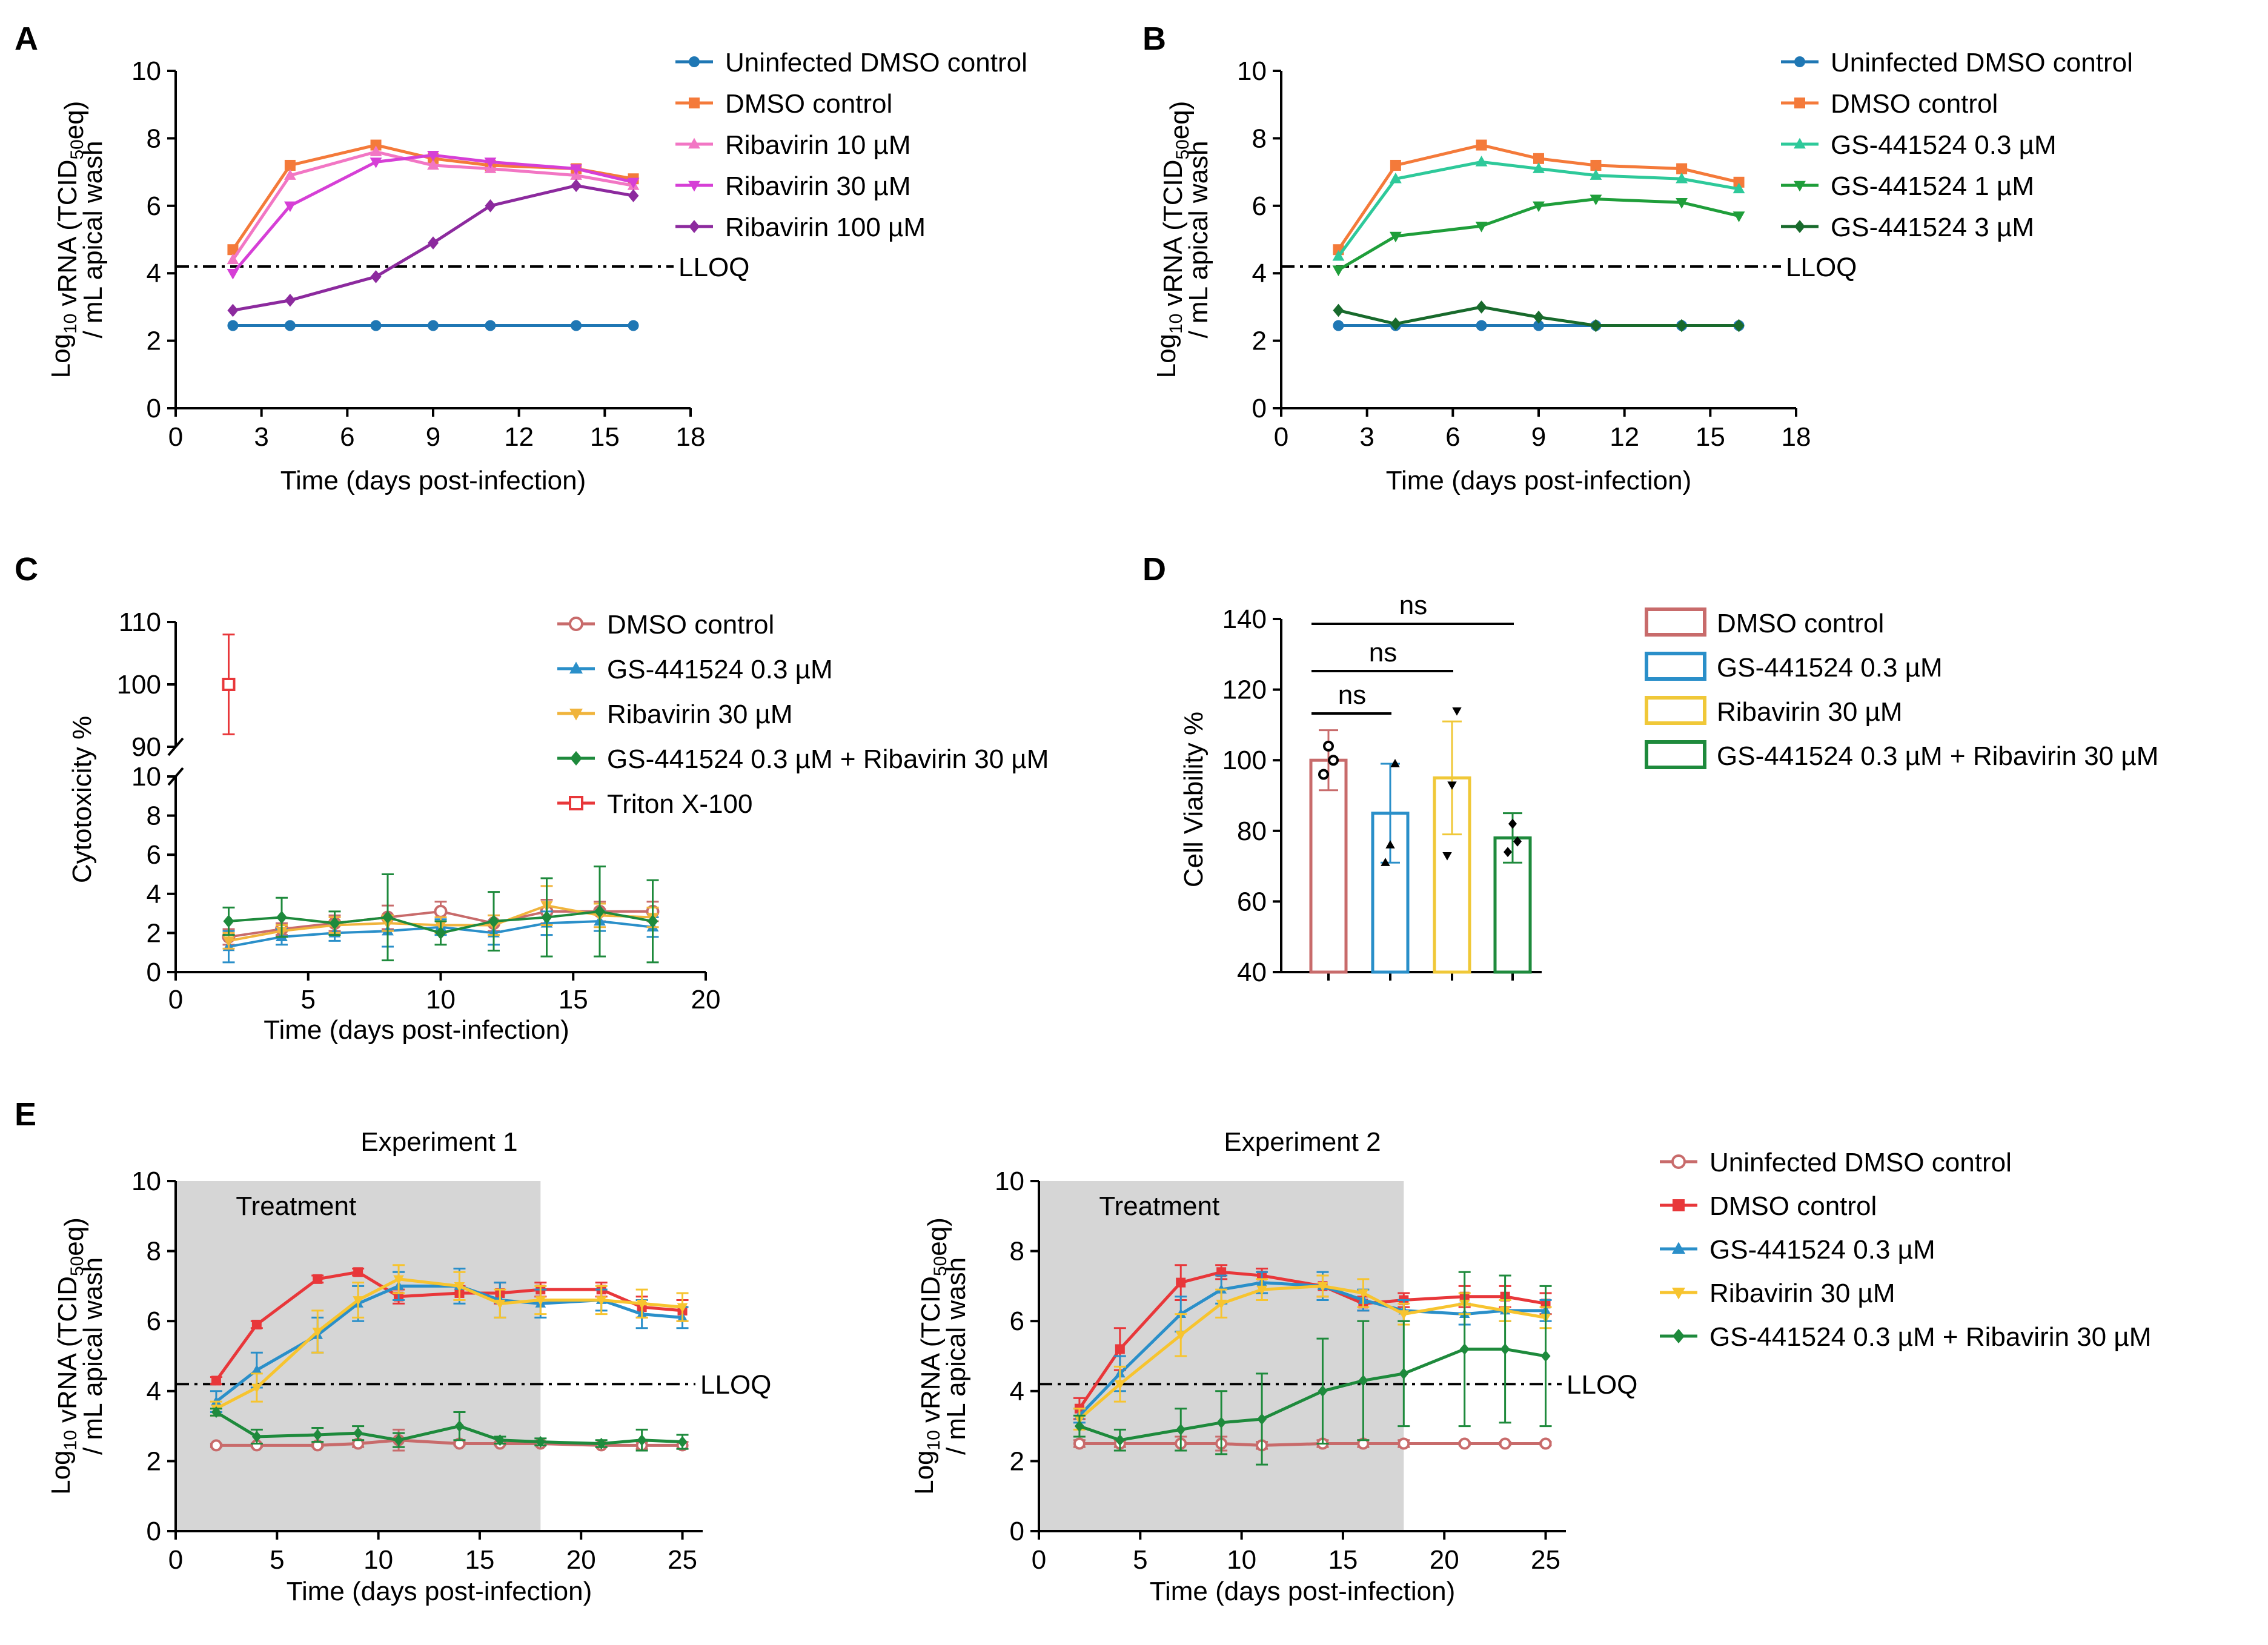 This screenshot has height=1645, width=2268. What do you see at coordinates (1252, 831) in the screenshot?
I see `y-tick-label: 80` at bounding box center [1252, 831].